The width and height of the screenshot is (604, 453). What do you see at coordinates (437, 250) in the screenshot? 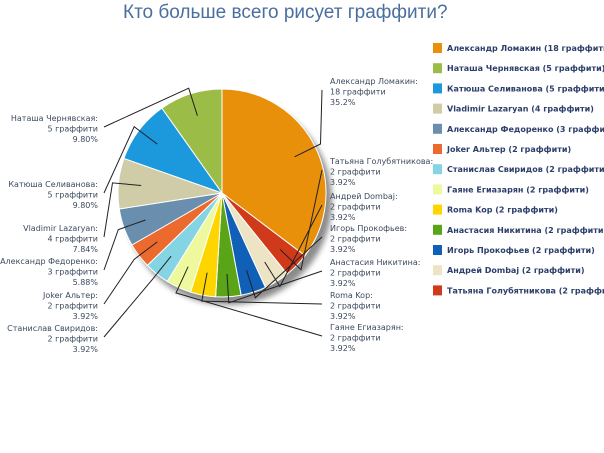
I see `legend-swatch-игорь-прокофьев` at bounding box center [437, 250].